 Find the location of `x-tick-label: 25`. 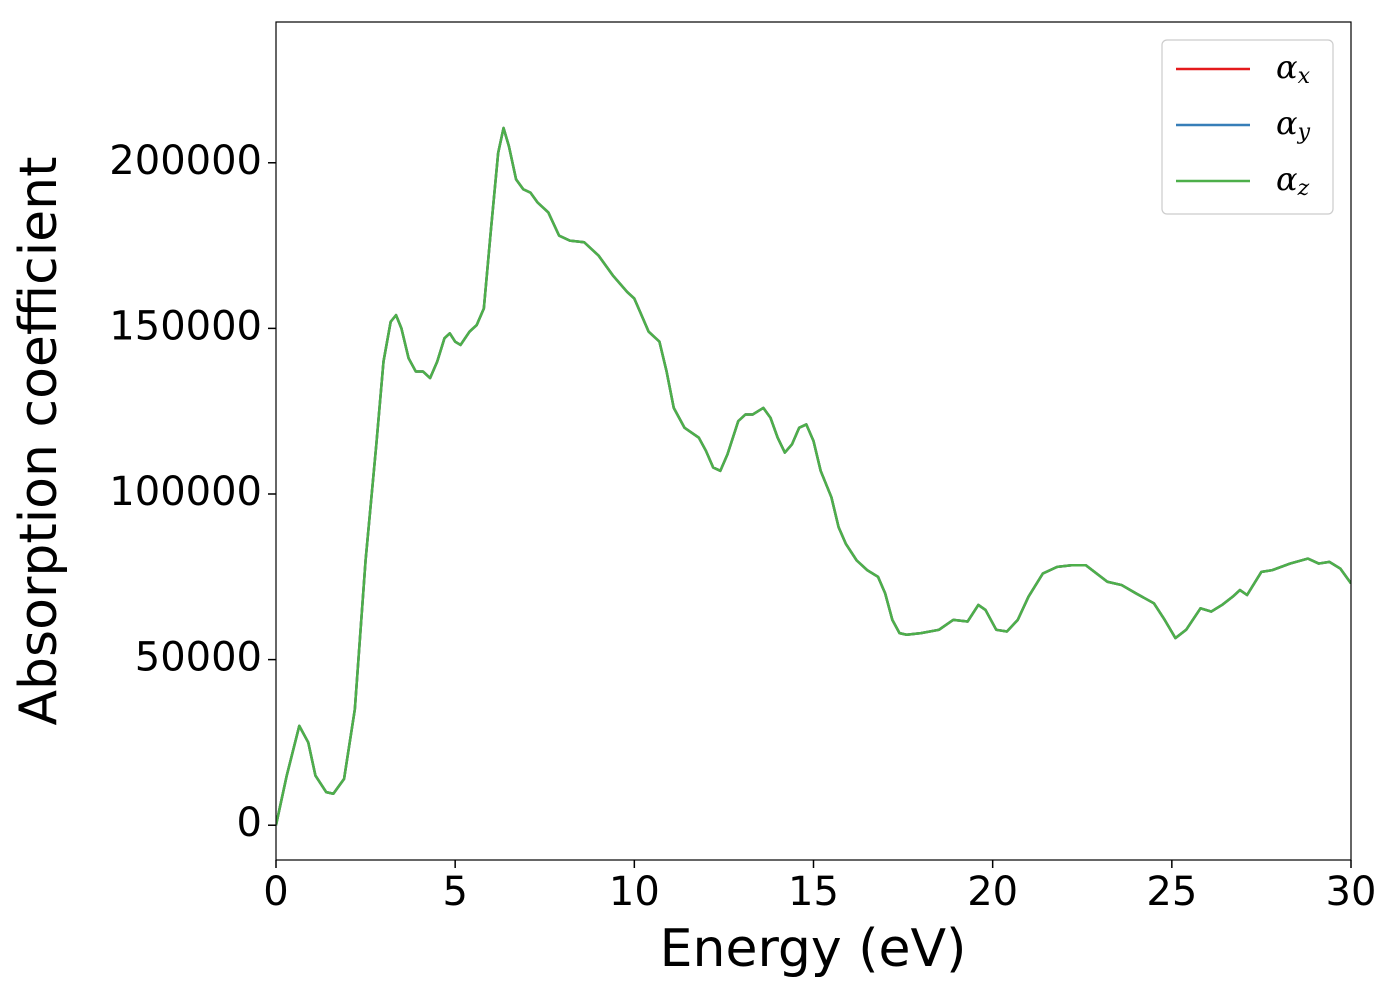

x-tick-label: 25 is located at coordinates (1171, 892).